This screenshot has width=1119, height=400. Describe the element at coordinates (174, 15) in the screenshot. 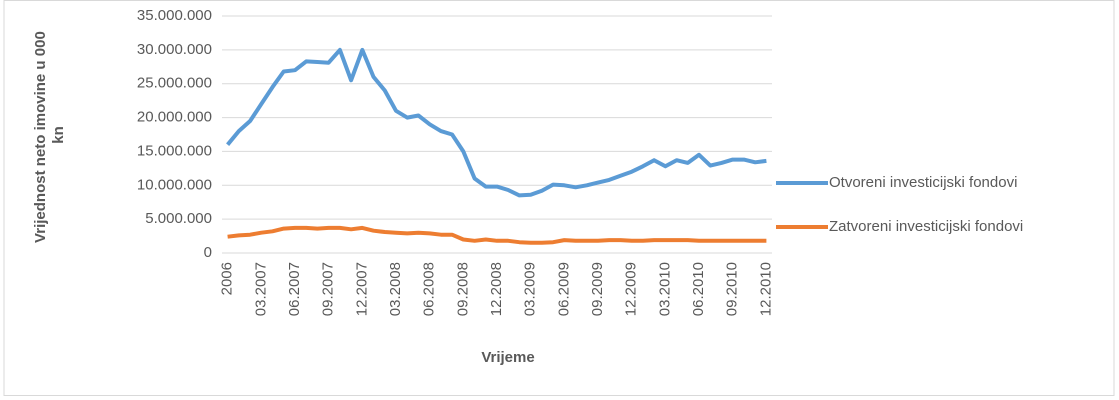

I see `y-tick-label: 35.000.000` at that location.